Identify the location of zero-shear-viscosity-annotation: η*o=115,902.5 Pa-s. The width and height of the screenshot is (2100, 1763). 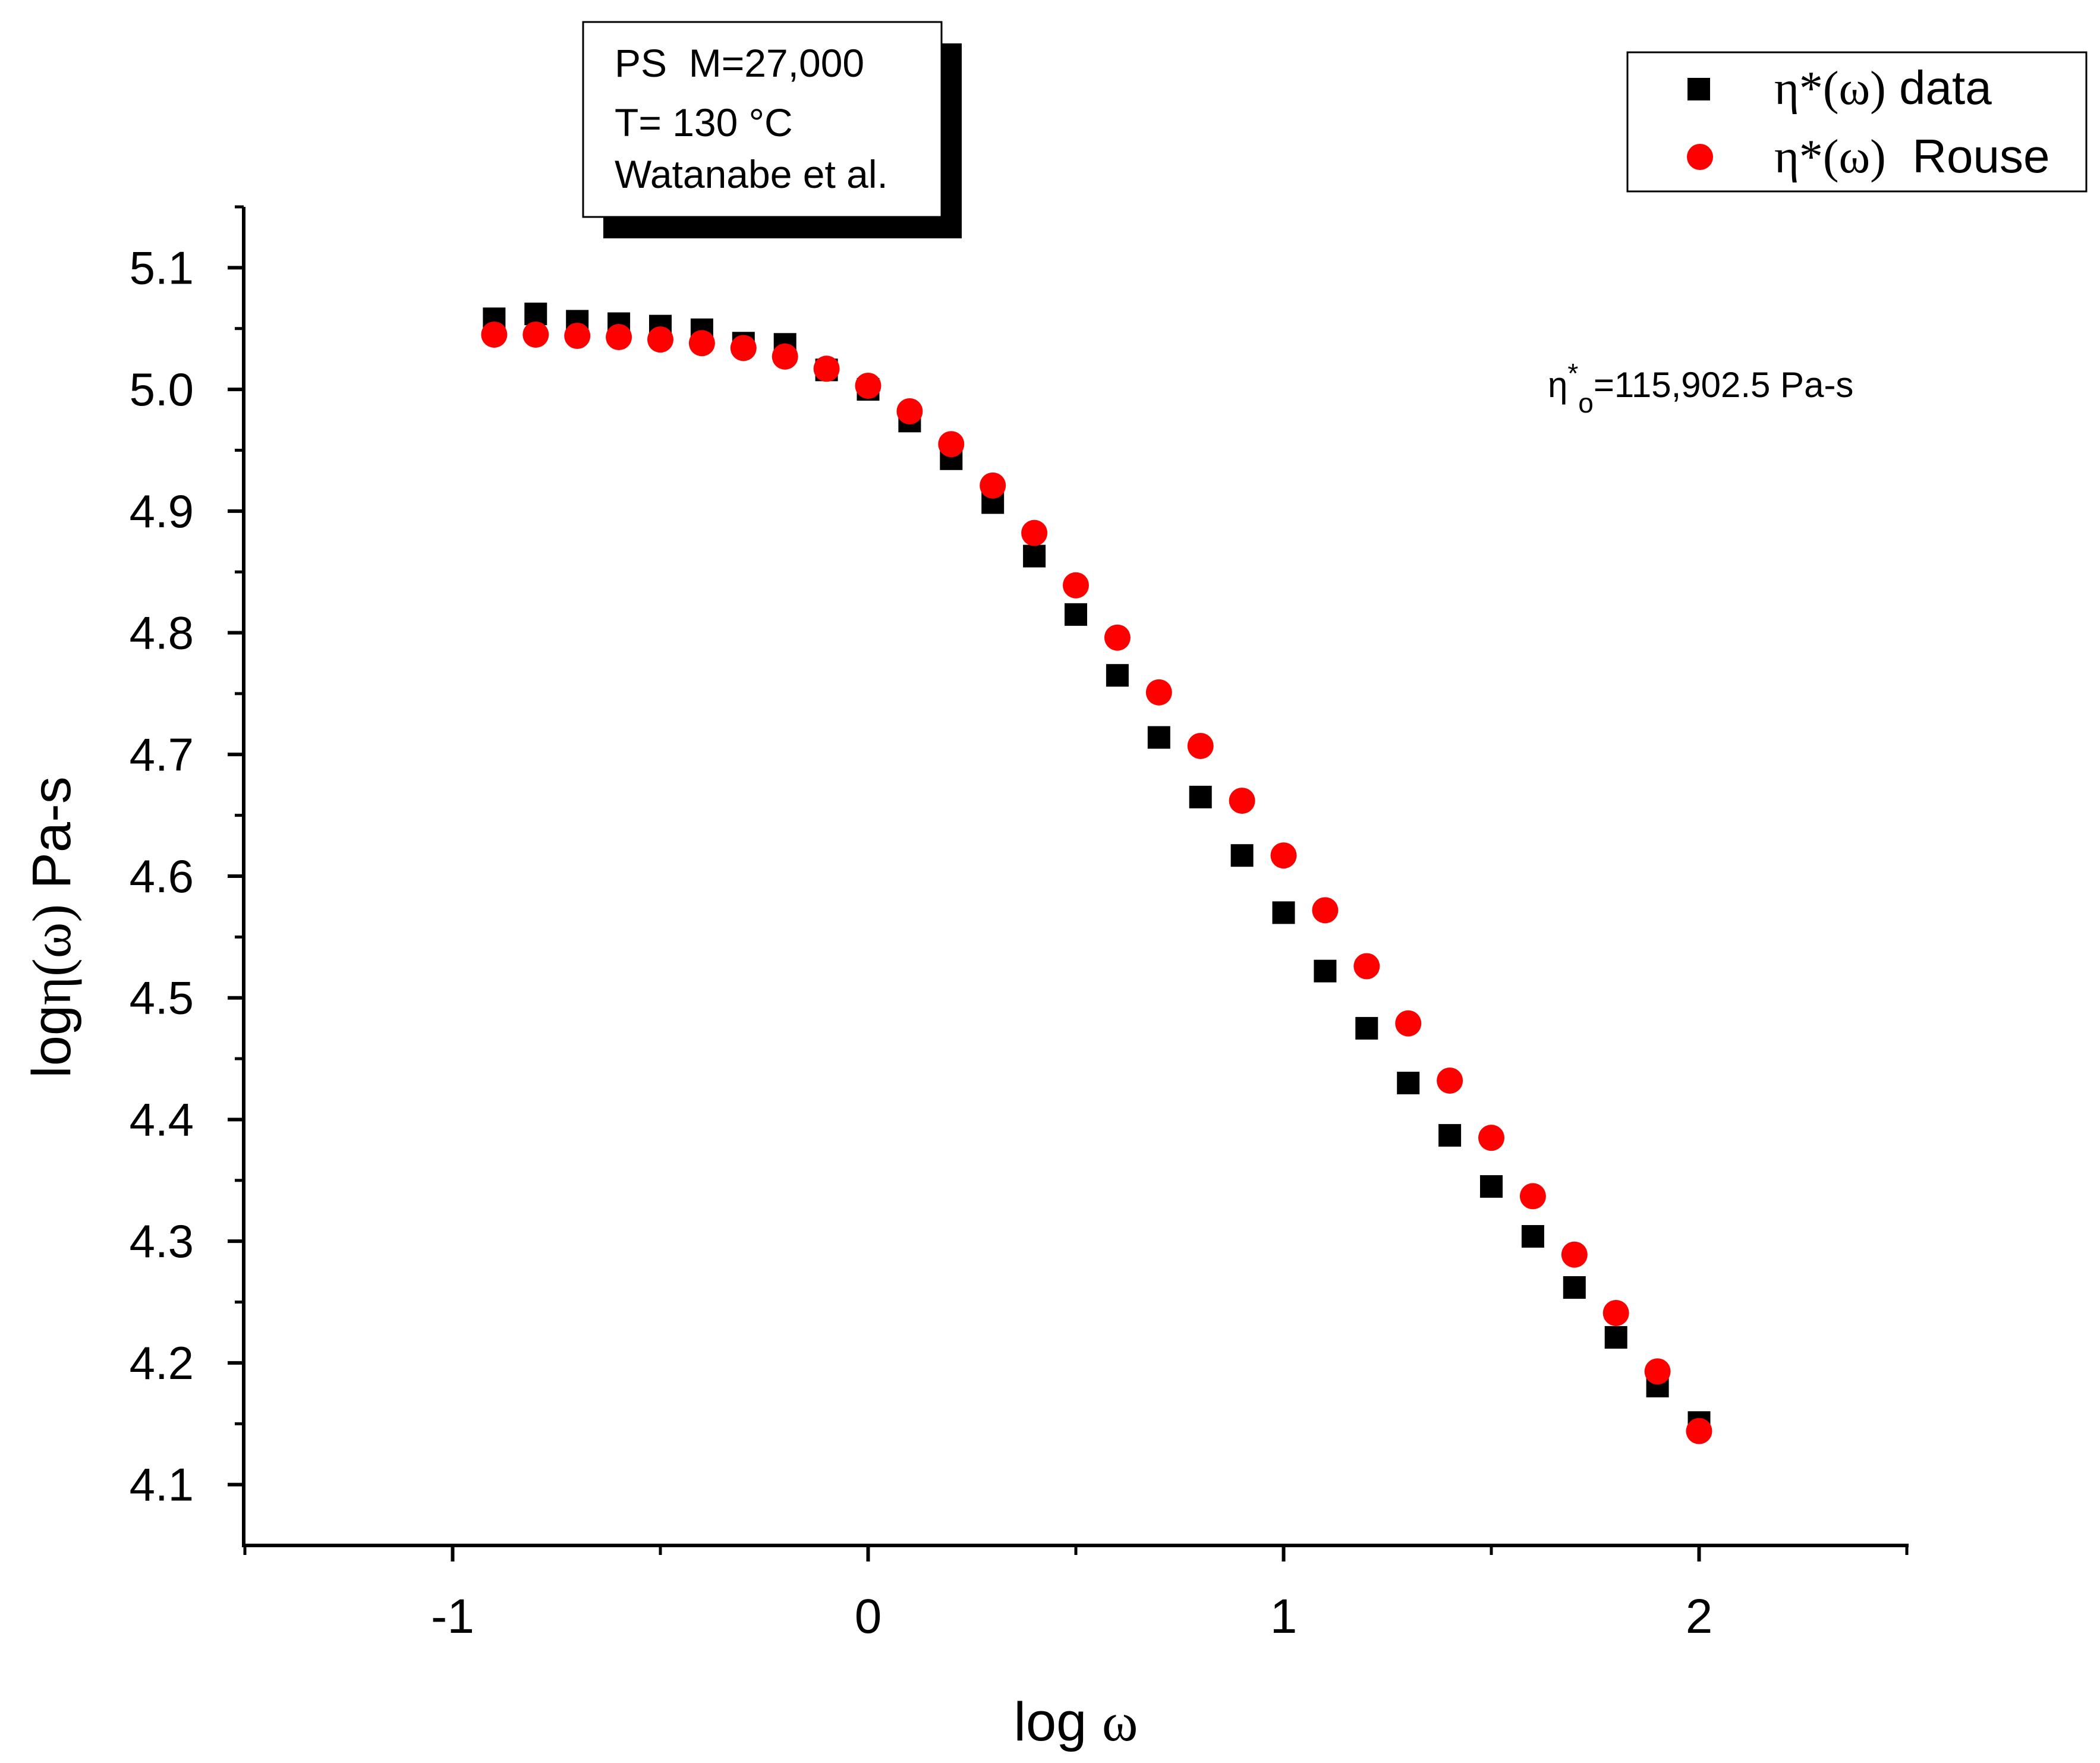
(1700, 388).